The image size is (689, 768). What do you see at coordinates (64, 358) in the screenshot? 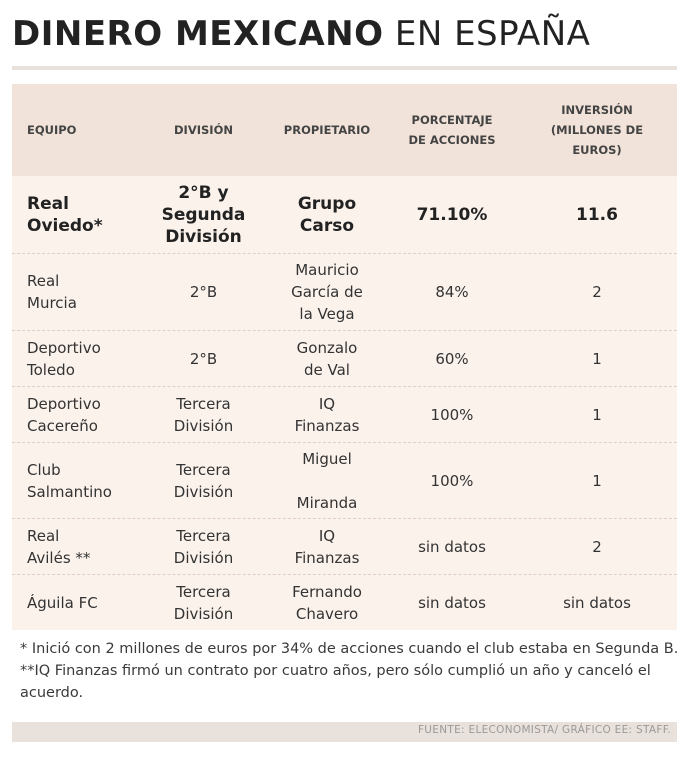
I see `cell-equipo: Deportivo Toledo` at bounding box center [64, 358].